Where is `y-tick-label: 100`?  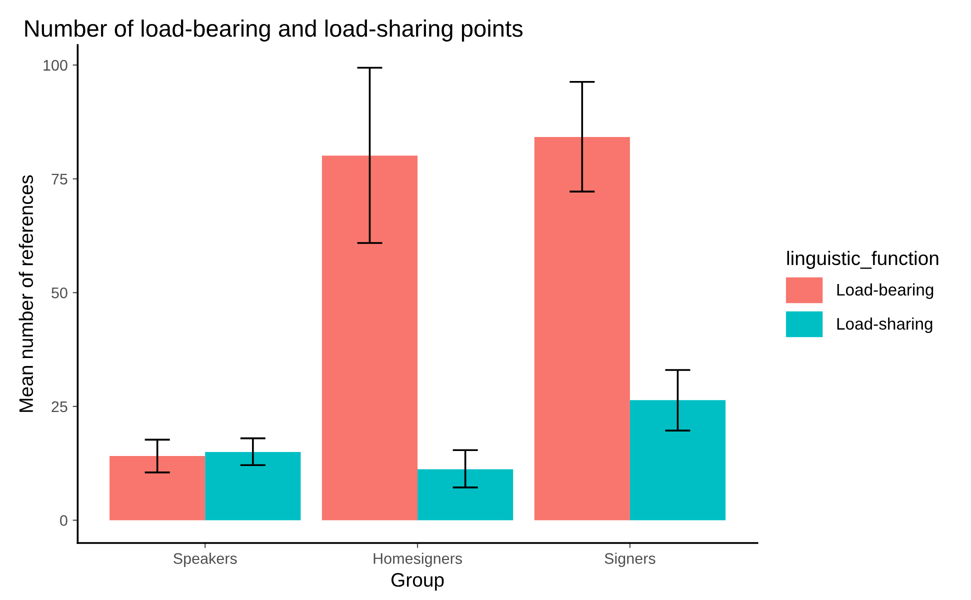
y-tick-label: 100 is located at coordinates (56, 65).